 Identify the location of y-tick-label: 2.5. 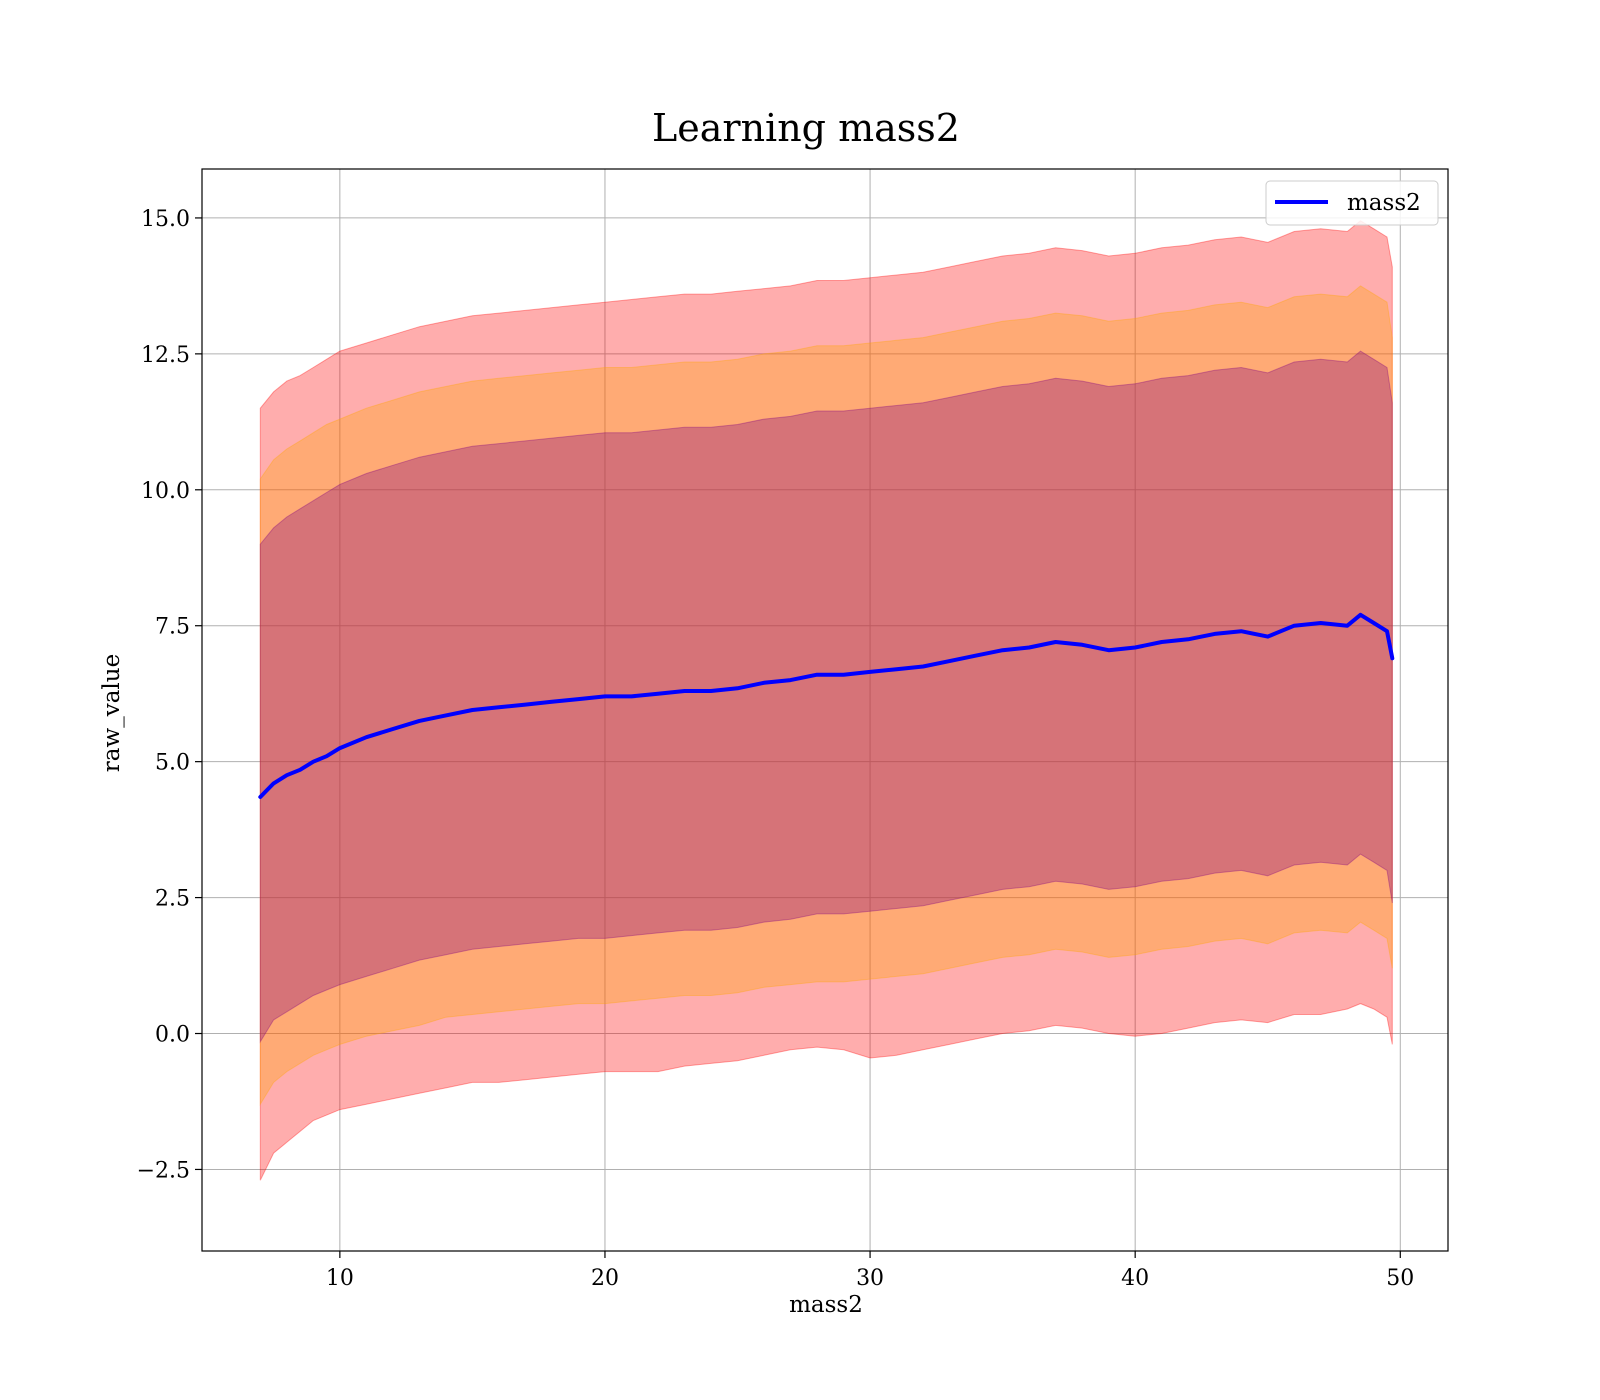
(172, 899).